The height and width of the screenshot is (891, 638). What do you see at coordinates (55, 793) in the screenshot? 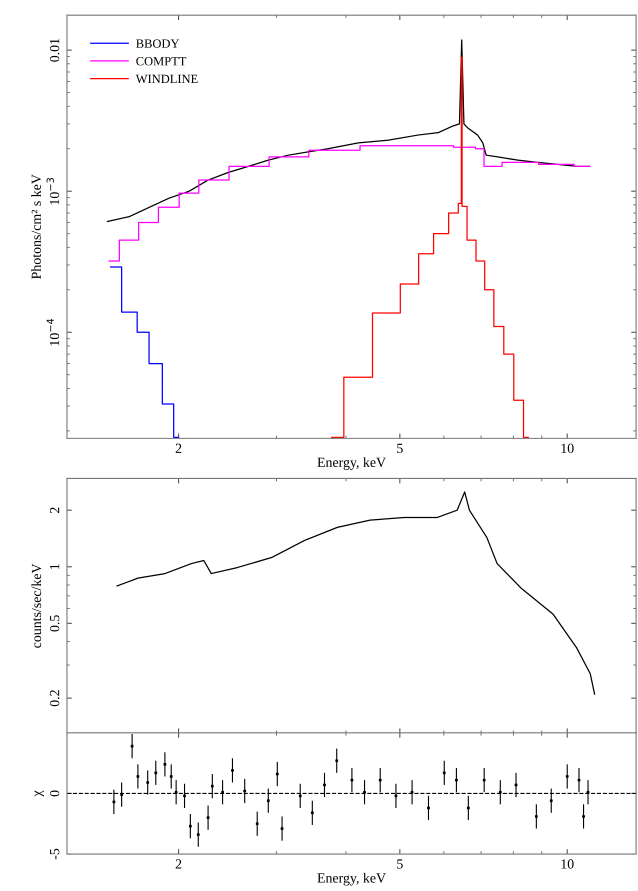
I see `y-tick-label: 0` at bounding box center [55, 793].